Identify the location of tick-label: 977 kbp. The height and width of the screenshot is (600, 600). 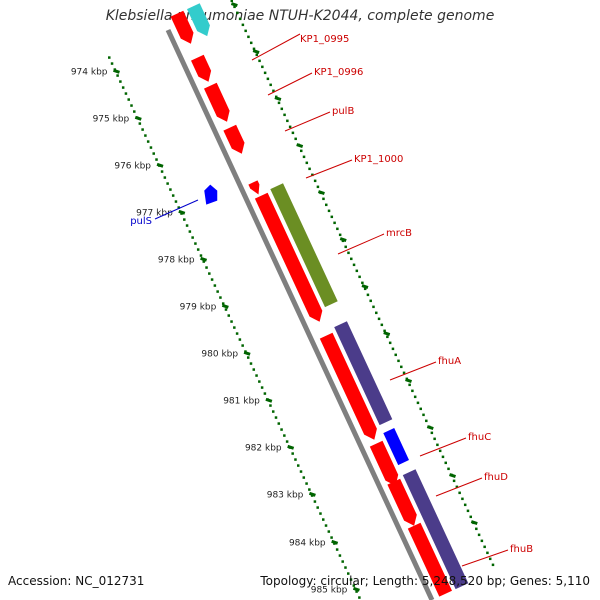
(154, 213).